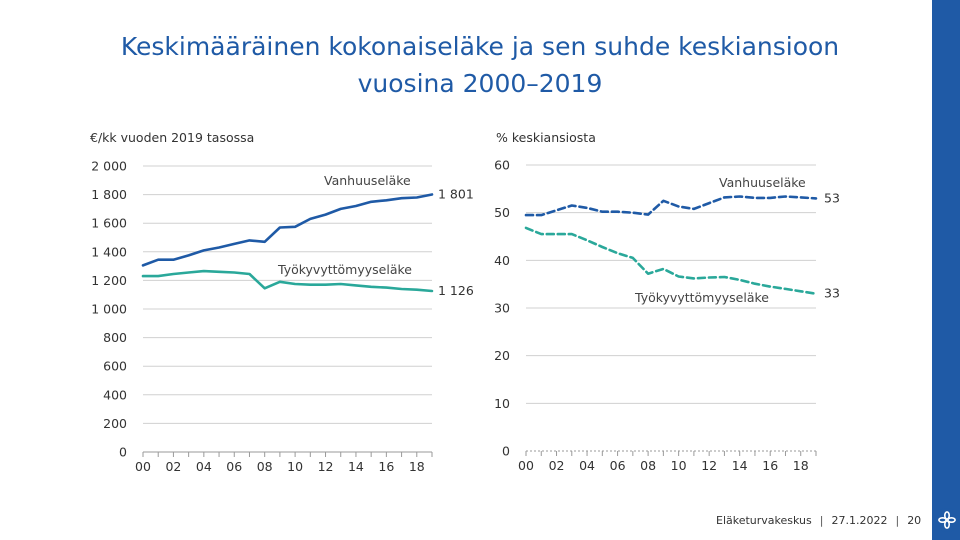 This screenshot has height=540, width=960. What do you see at coordinates (946, 270) in the screenshot?
I see `accent-bar` at bounding box center [946, 270].